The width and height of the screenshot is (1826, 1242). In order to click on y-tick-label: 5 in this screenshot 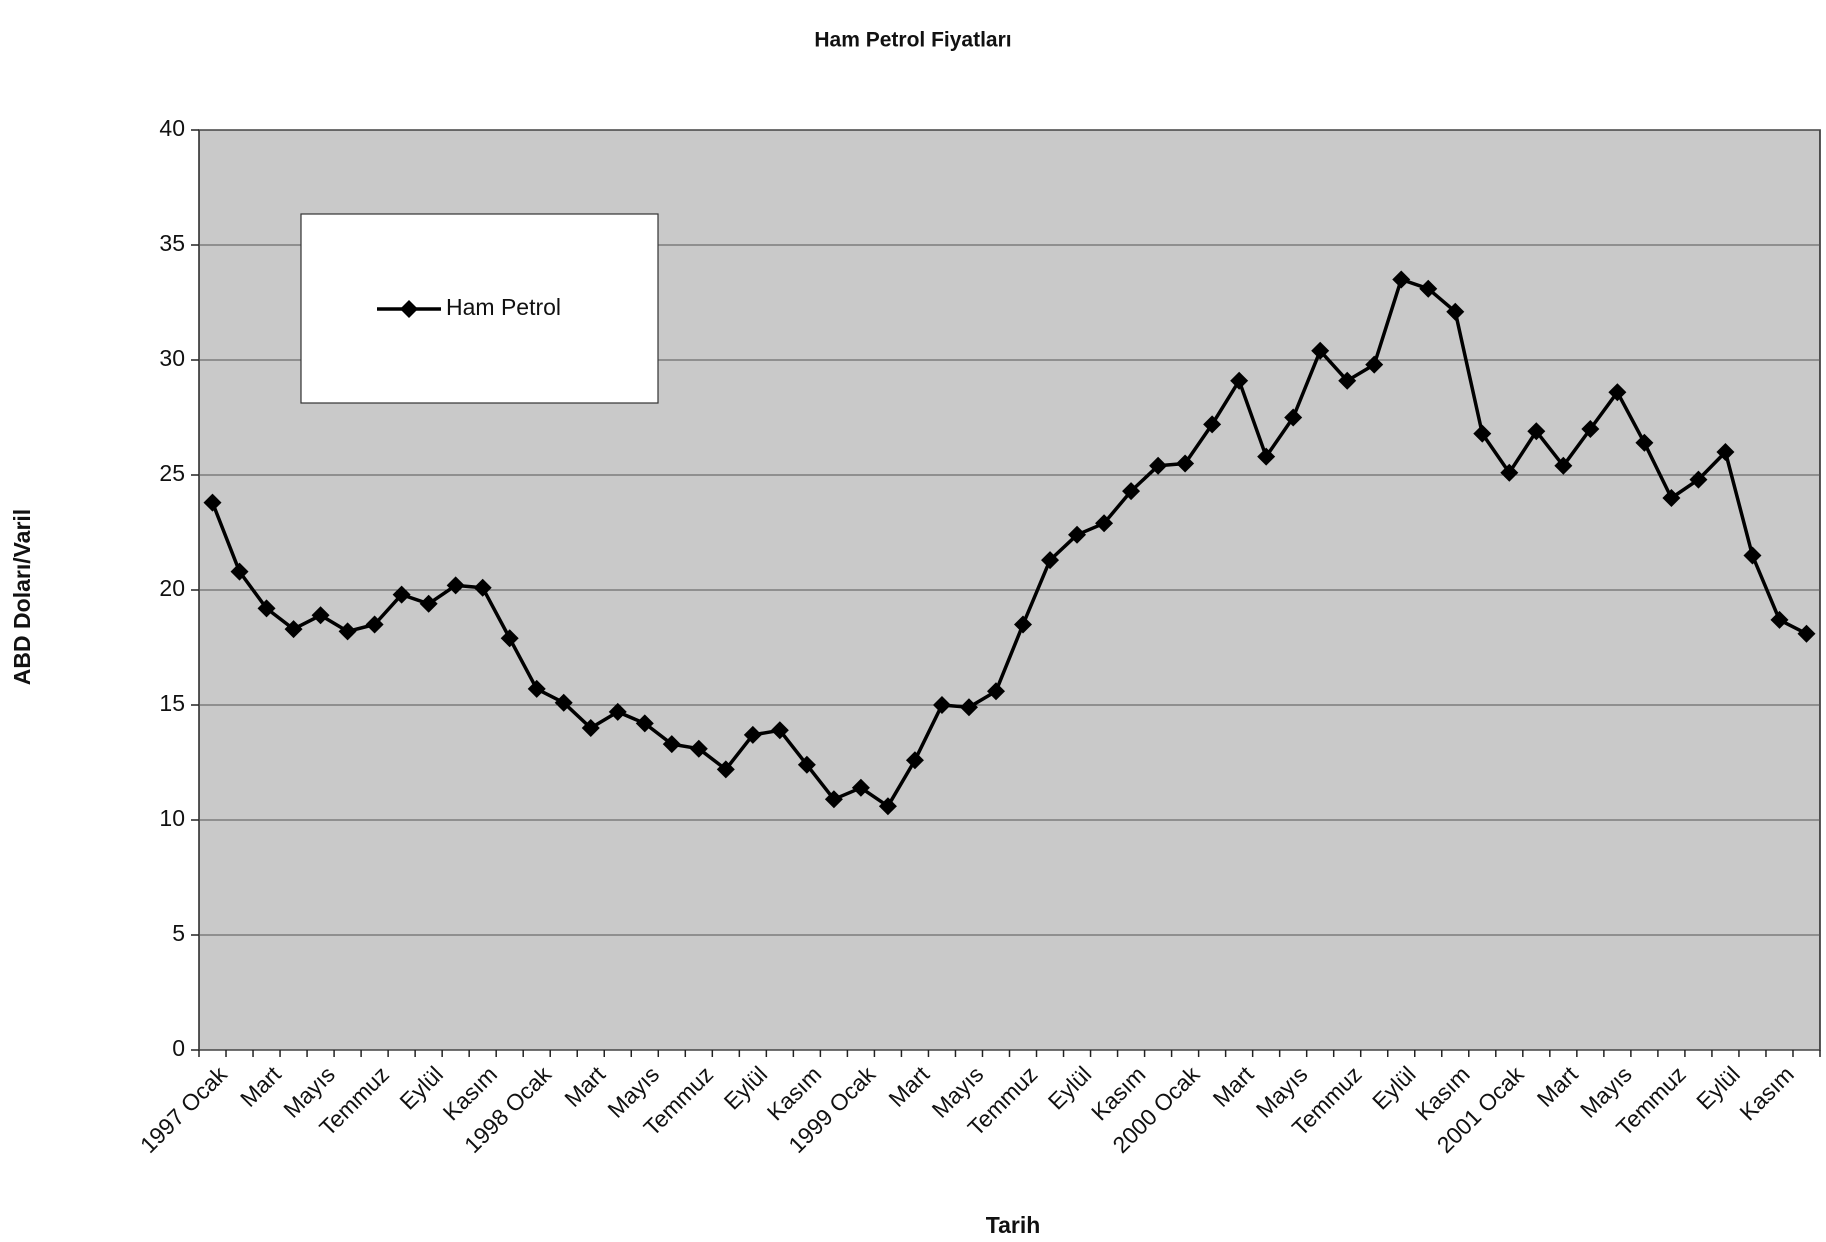, I will do `click(178, 933)`.